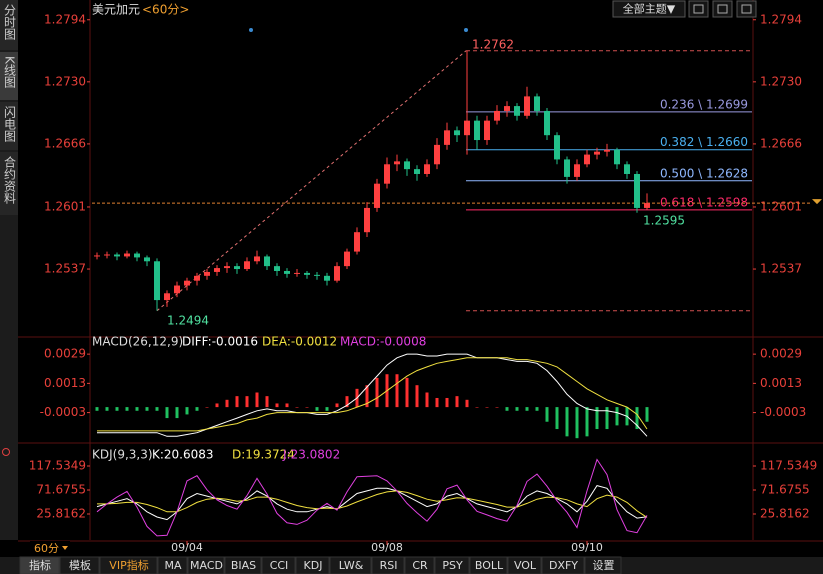  I want to click on period-select, so click(50, 548).